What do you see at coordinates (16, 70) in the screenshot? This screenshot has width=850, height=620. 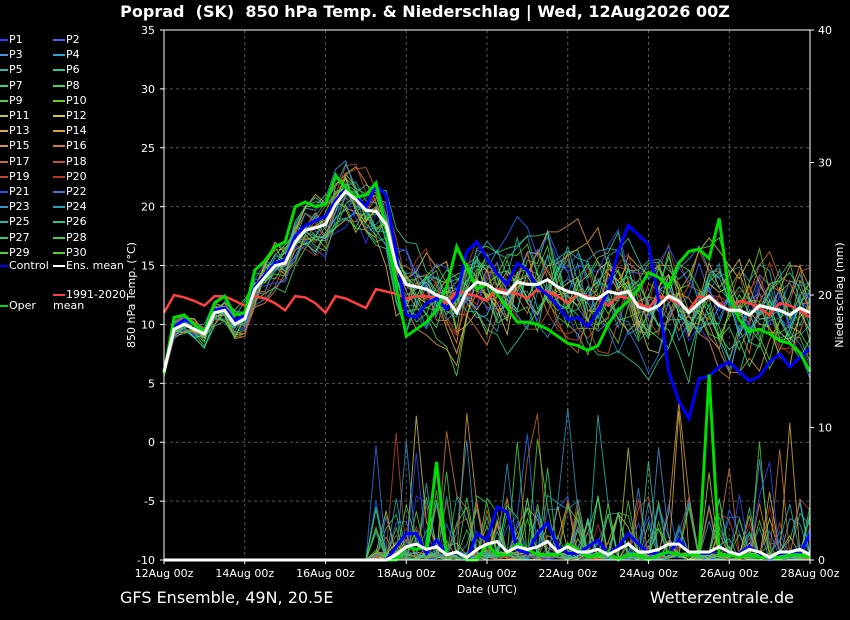 I see `legend-label: P5` at bounding box center [16, 70].